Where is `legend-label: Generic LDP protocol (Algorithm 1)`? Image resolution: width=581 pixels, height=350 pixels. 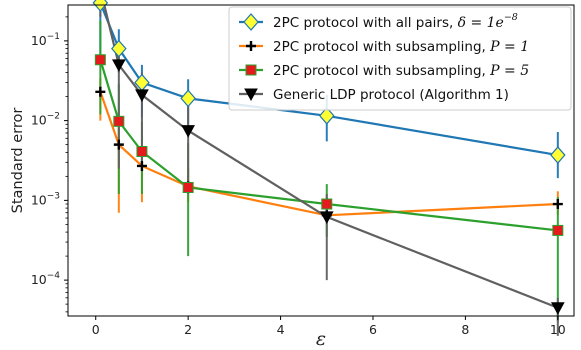
legend-label: Generic LDP protocol (Algorithm 1) is located at coordinates (391, 95).